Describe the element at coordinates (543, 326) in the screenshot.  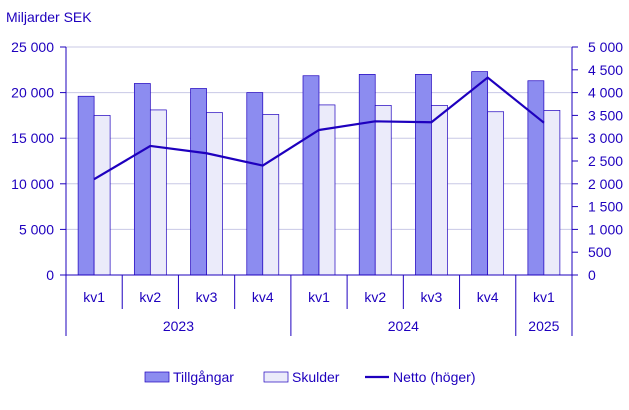
I see `group-label: 2025` at that location.